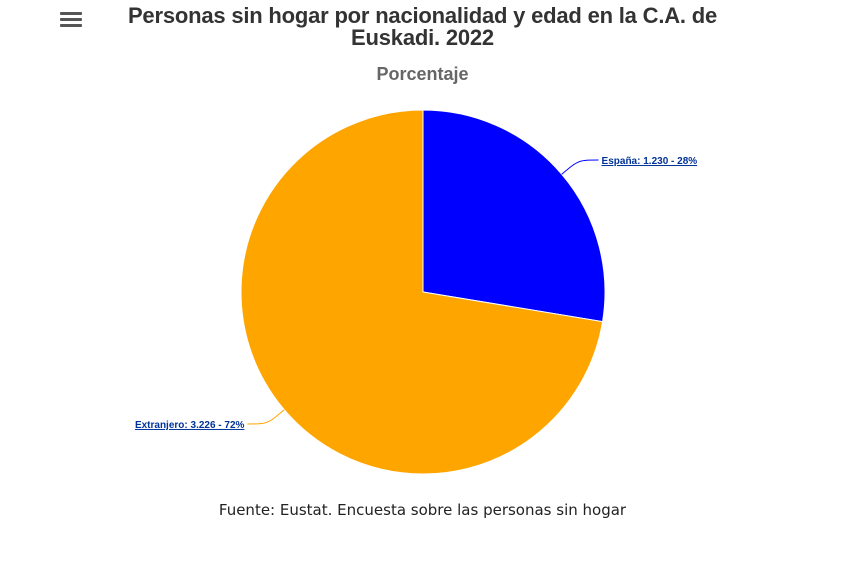 Image resolution: width=850 pixels, height=570 pixels. Describe the element at coordinates (514, 216) in the screenshot. I see `pie-slice-espana` at that location.